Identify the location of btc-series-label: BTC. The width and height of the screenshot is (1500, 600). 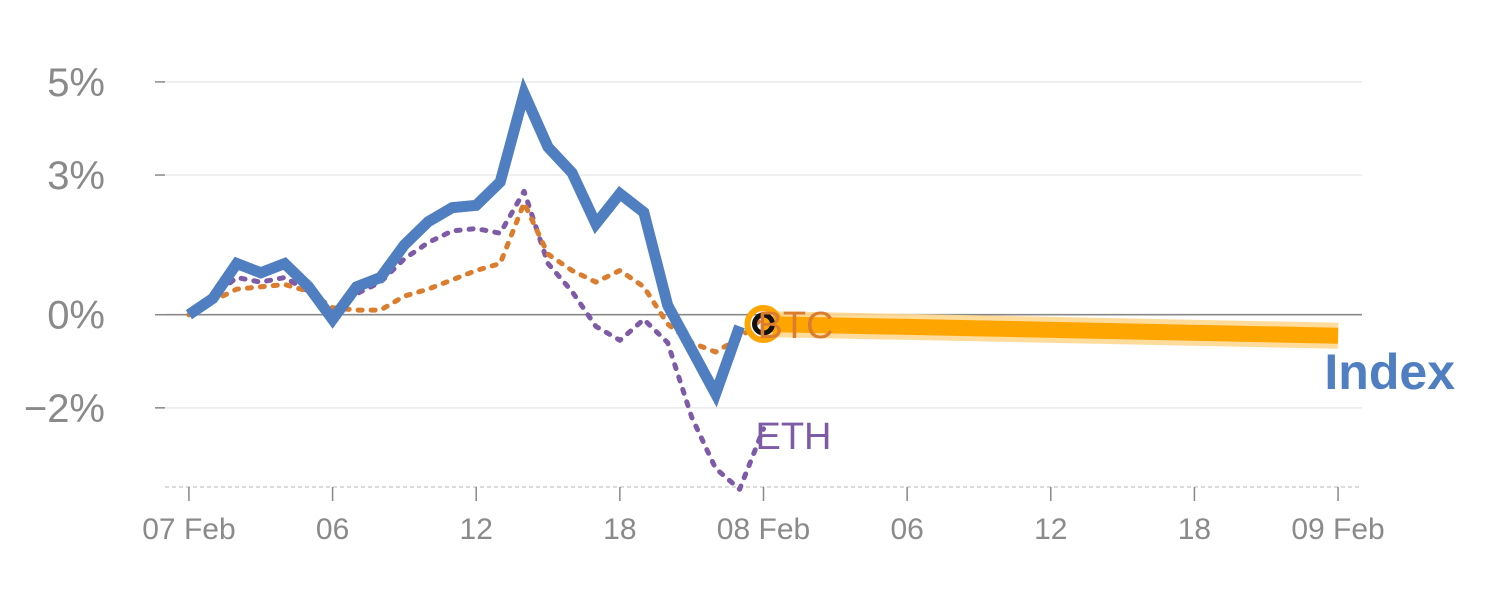
(796, 326).